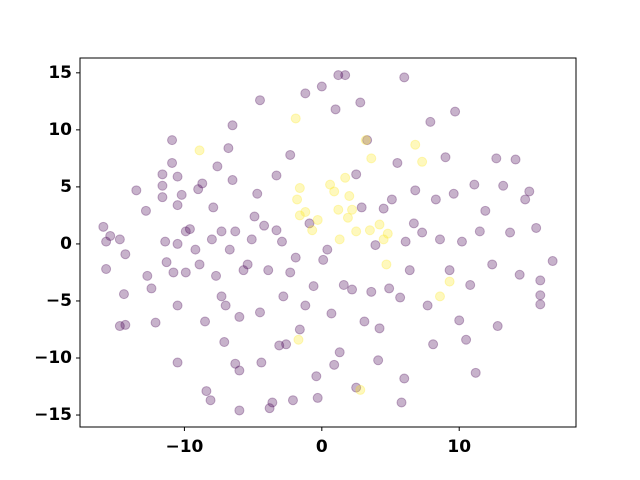 The width and height of the screenshot is (640, 480). What do you see at coordinates (59, 301) in the screenshot?
I see `y-tick-label: −5` at bounding box center [59, 301].